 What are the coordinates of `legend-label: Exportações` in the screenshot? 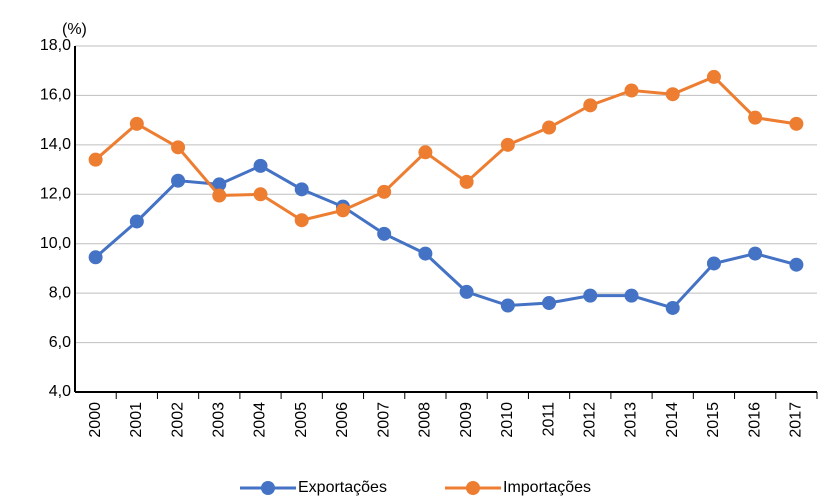 It's located at (342, 487).